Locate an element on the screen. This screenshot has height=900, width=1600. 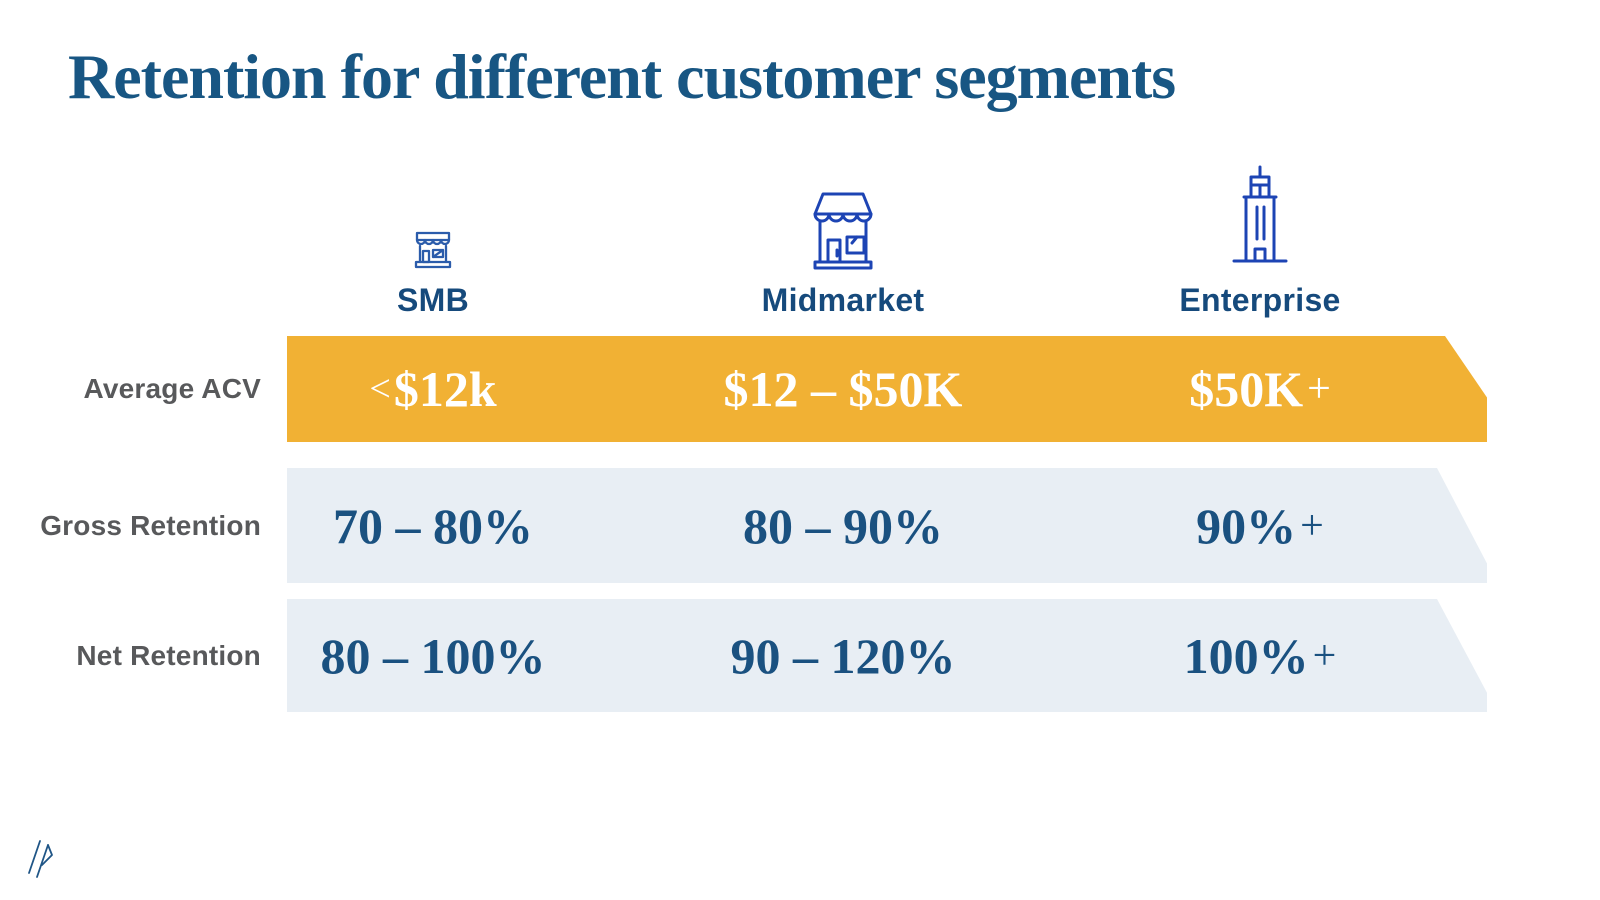
column-header-enterprise: Enterprise is located at coordinates (1260, 235).